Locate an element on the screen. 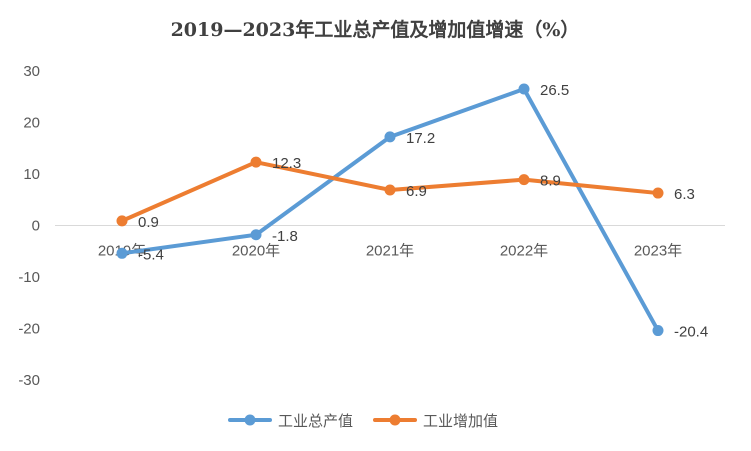 This screenshot has height=451, width=751. data-label: -1.8 is located at coordinates (285, 236).